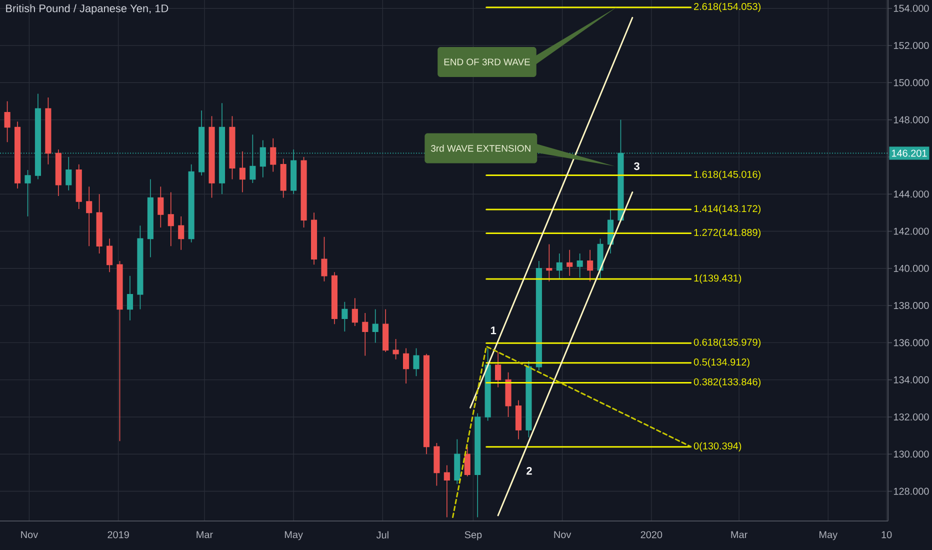 The width and height of the screenshot is (932, 550). I want to click on annotation: 3, so click(637, 166).